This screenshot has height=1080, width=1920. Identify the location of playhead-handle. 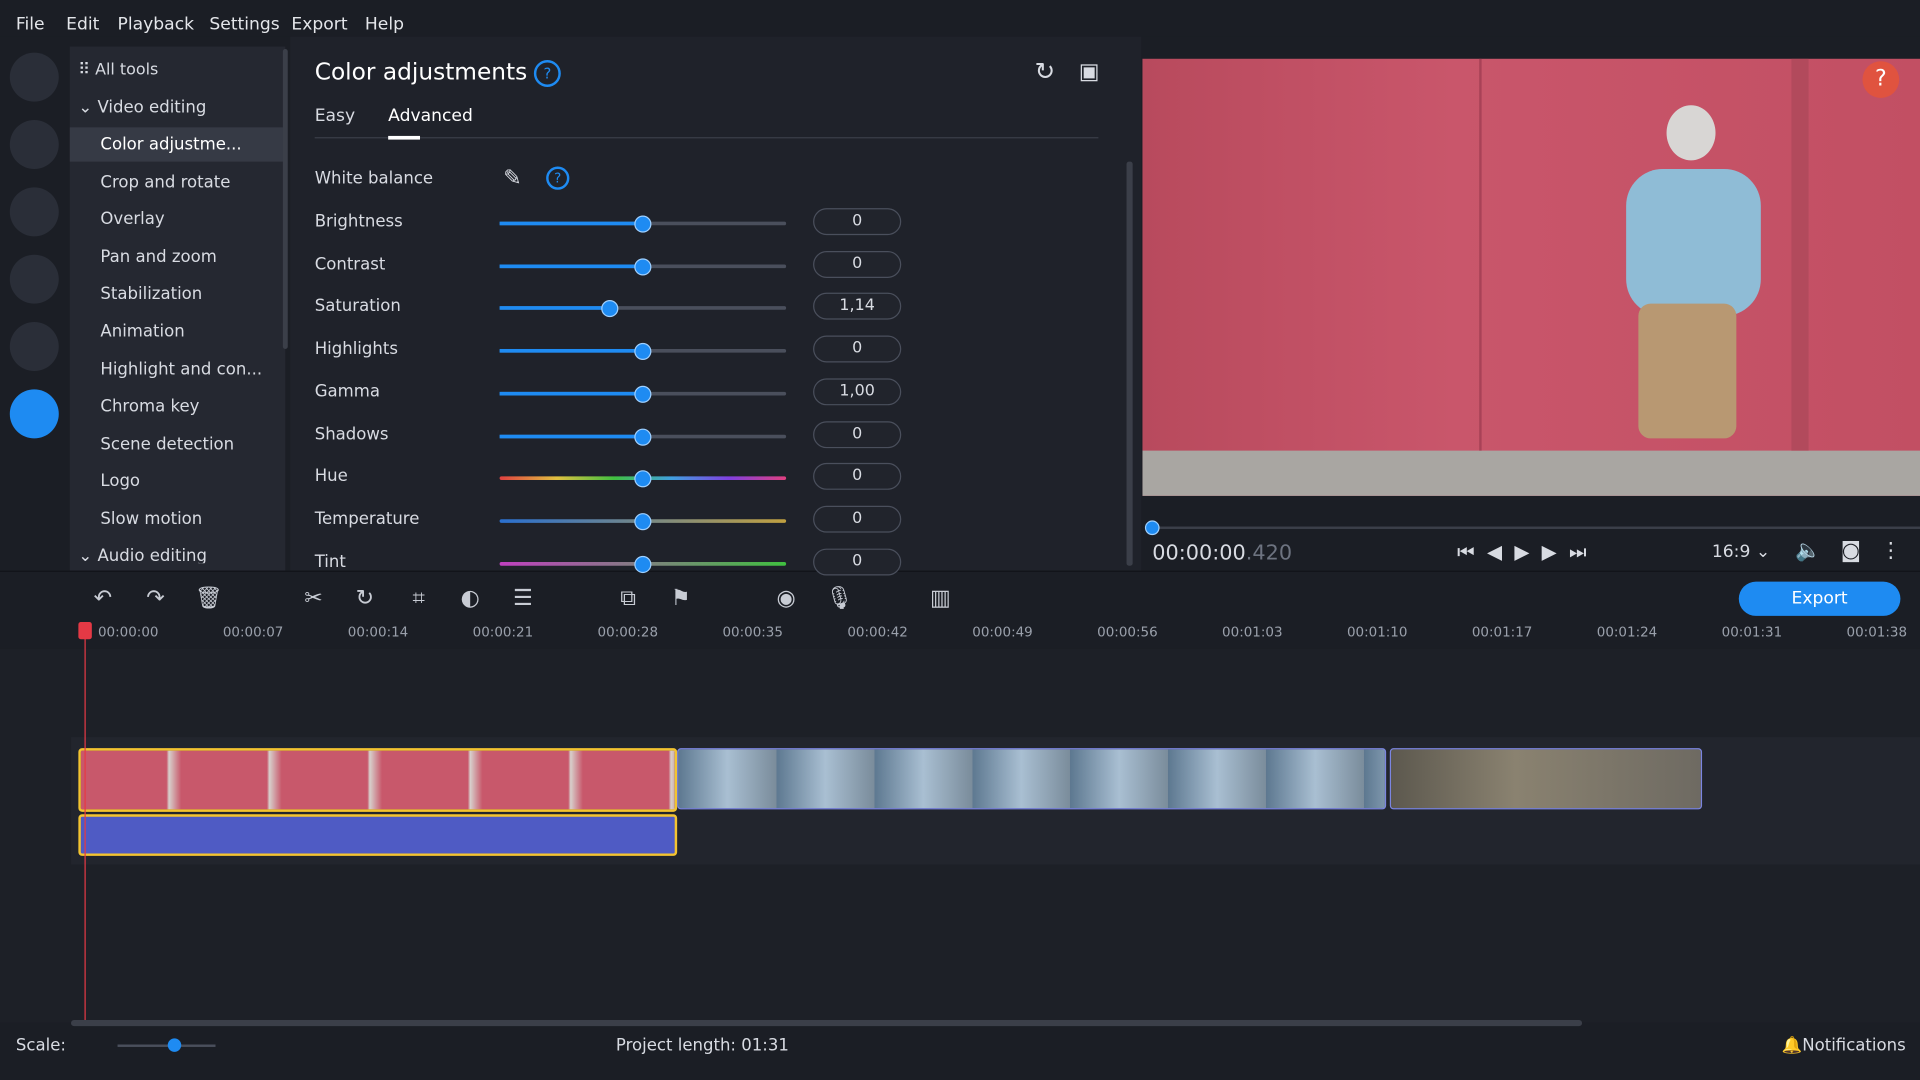
(85, 631).